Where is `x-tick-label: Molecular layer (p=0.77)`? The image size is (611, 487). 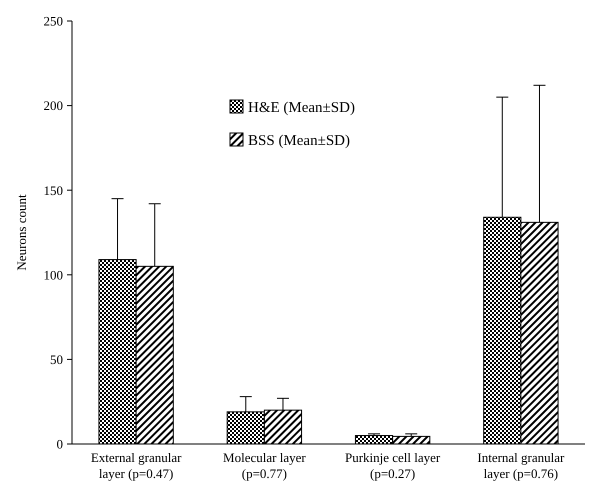
x-tick-label: Molecular layer (p=0.77) is located at coordinates (264, 465).